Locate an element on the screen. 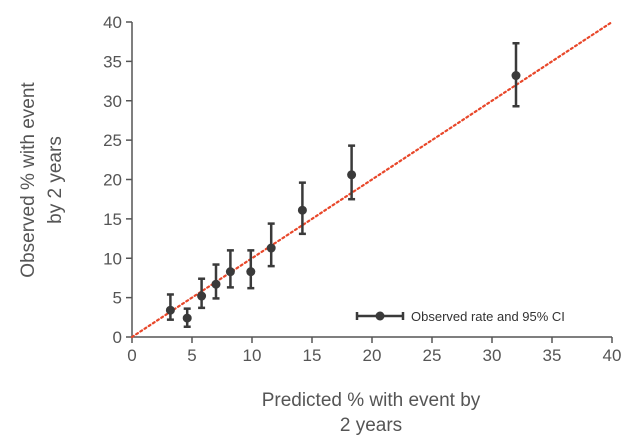 Image resolution: width=639 pixels, height=440 pixels. x-tick-label: 25 is located at coordinates (432, 355).